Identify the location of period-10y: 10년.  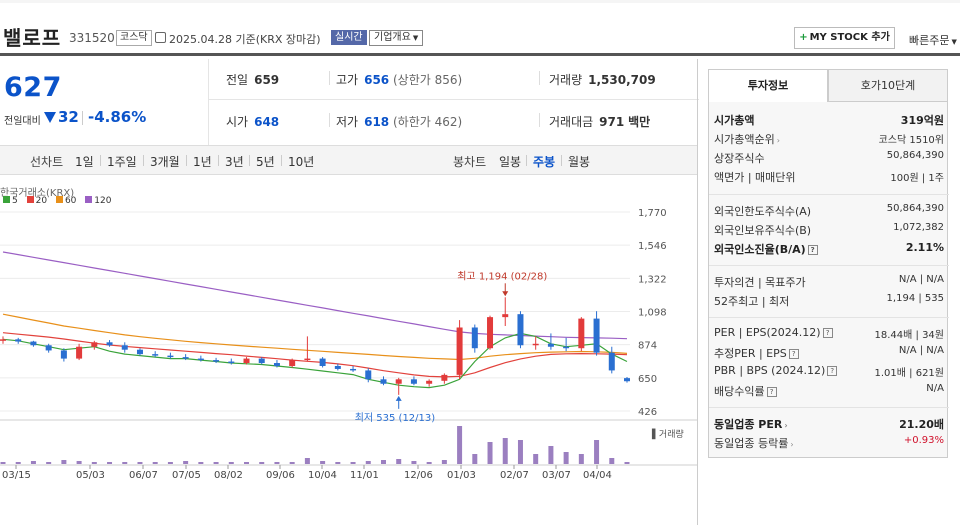
(301, 162).